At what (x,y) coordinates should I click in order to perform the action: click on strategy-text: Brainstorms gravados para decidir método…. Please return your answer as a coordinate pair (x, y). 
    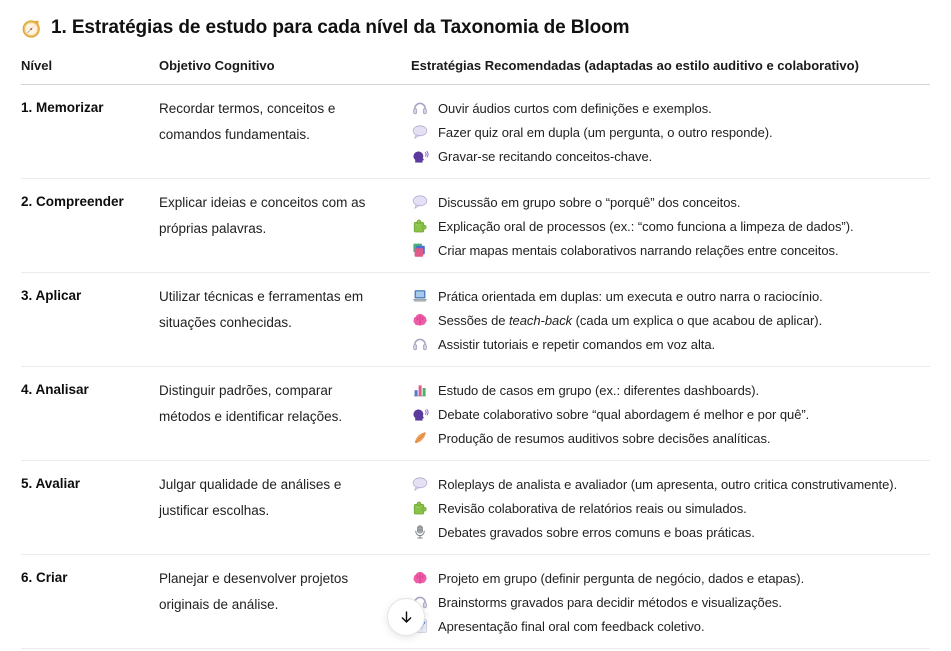
    Looking at the image, I should click on (610, 602).